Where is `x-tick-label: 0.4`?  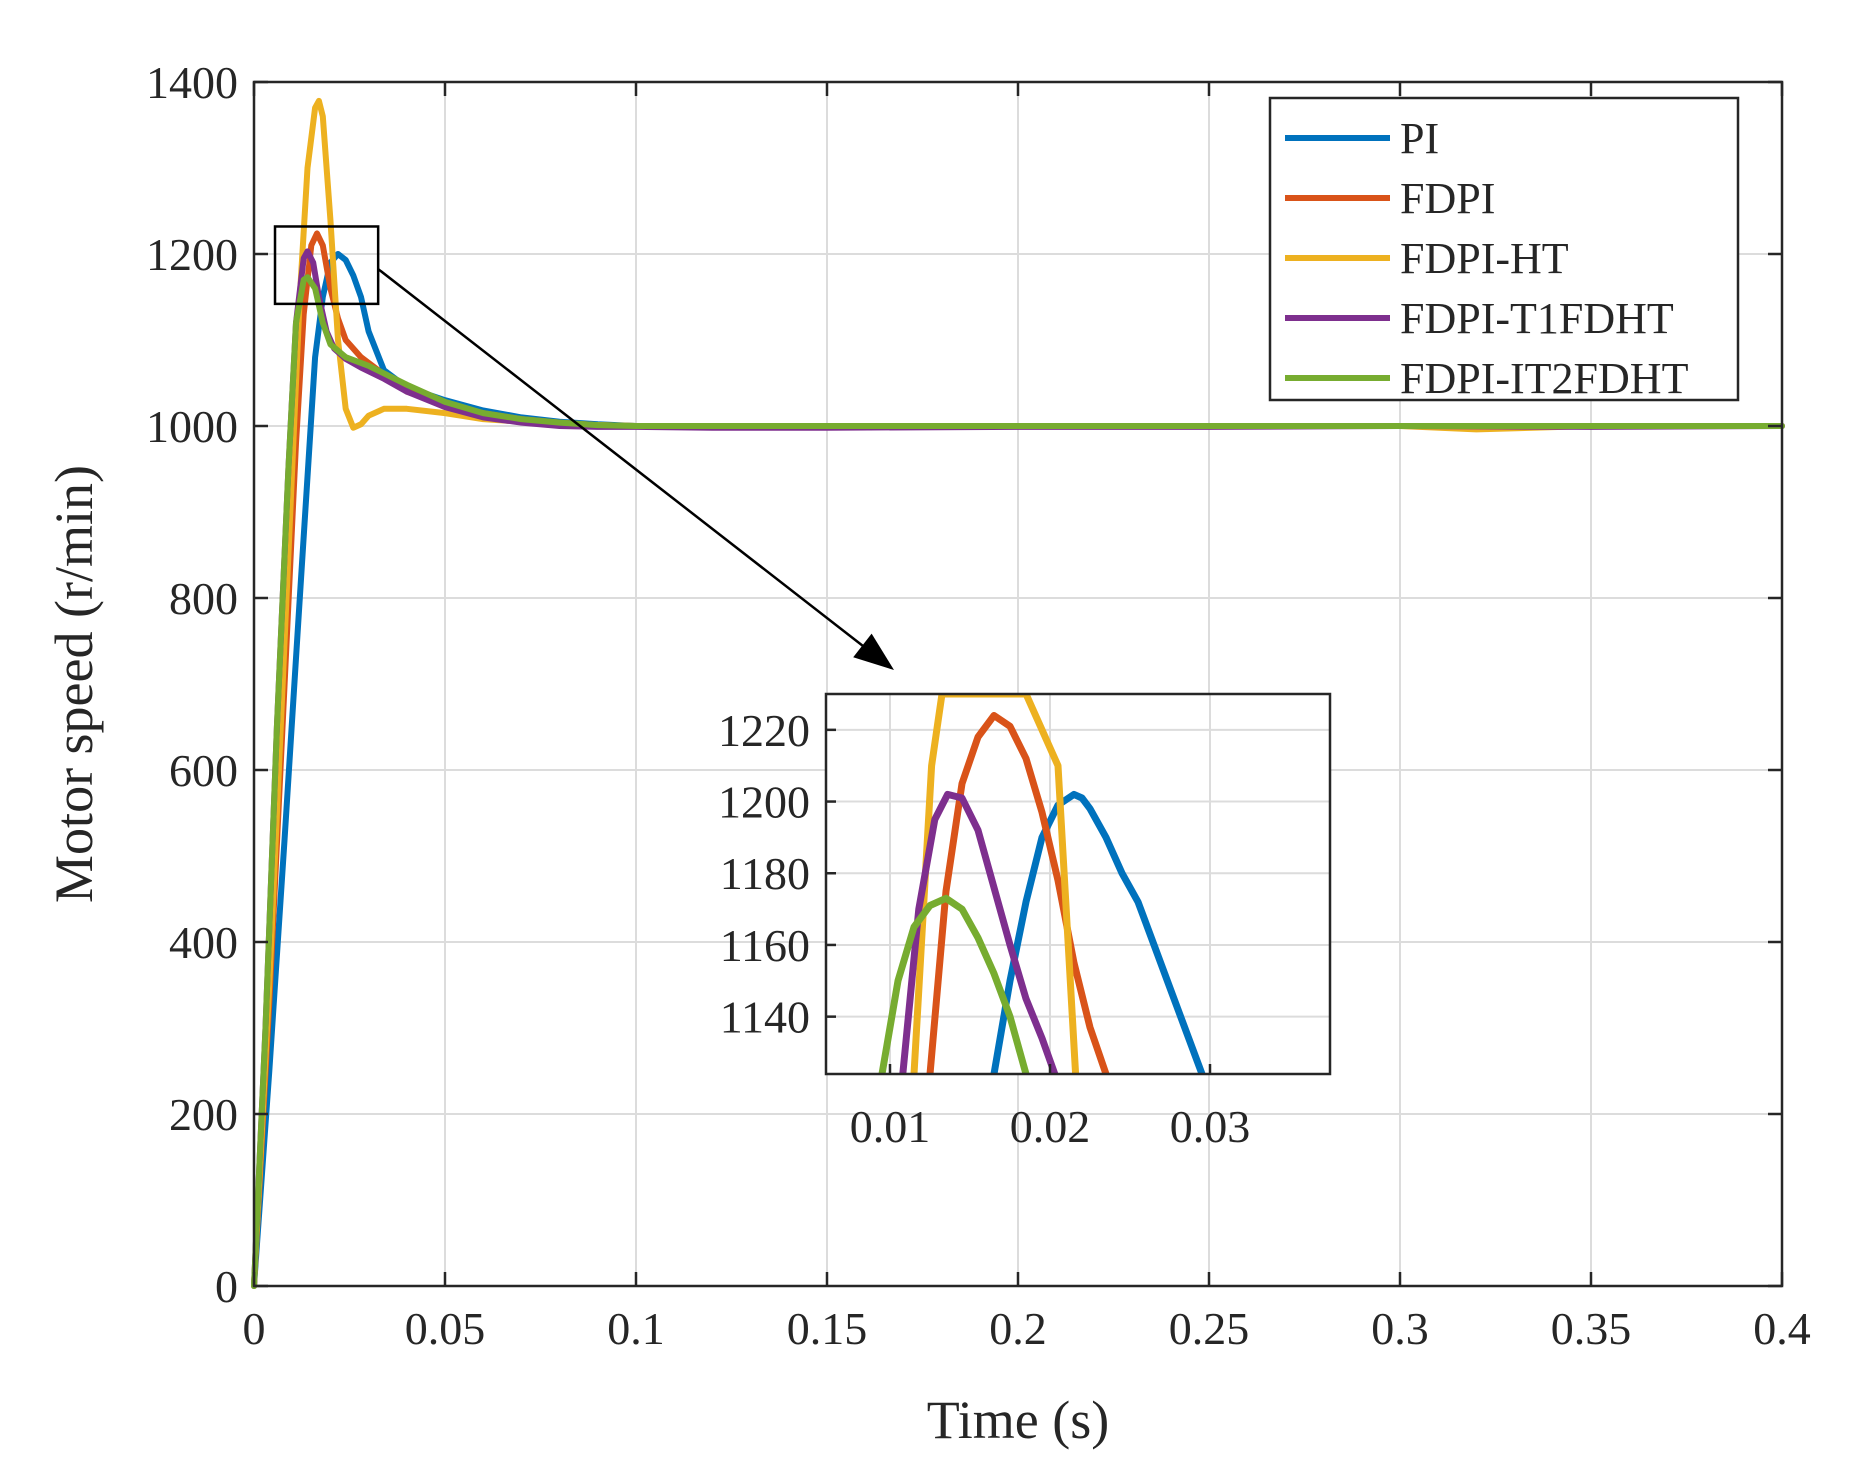 x-tick-label: 0.4 is located at coordinates (1782, 1328).